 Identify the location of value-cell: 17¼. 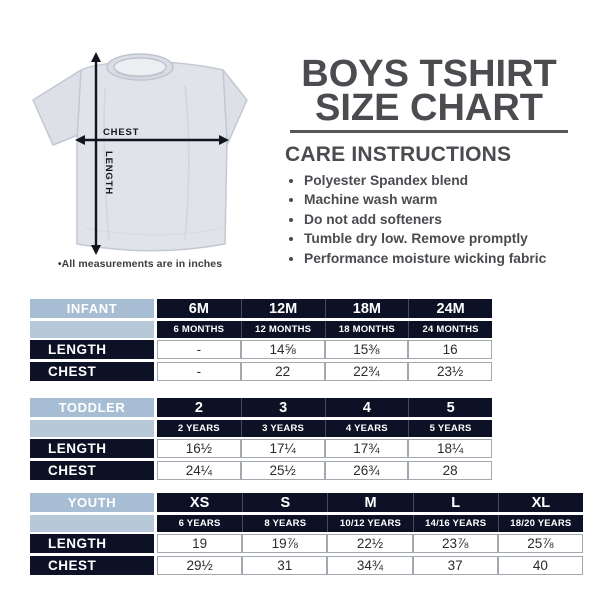
(282, 448).